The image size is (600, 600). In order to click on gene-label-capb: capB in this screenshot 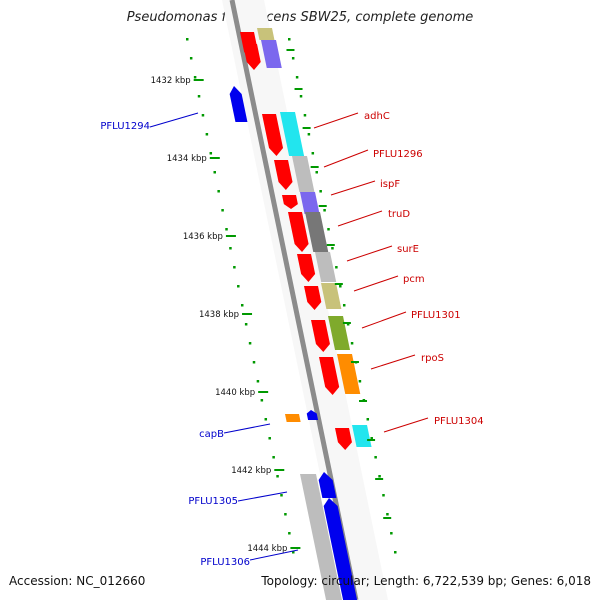, I will do `click(211, 434)`.